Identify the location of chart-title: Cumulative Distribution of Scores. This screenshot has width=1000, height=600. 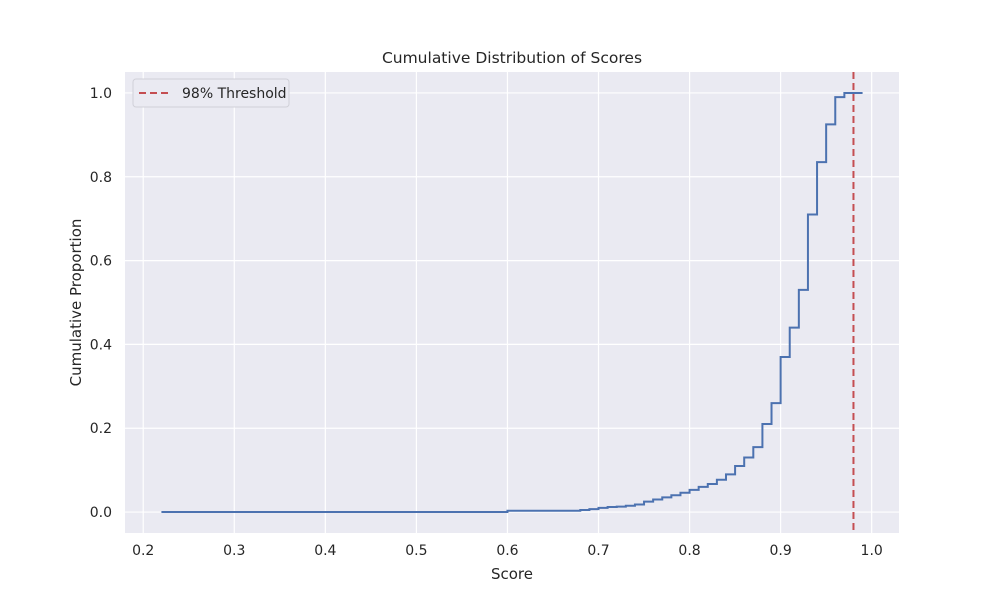
(512, 58).